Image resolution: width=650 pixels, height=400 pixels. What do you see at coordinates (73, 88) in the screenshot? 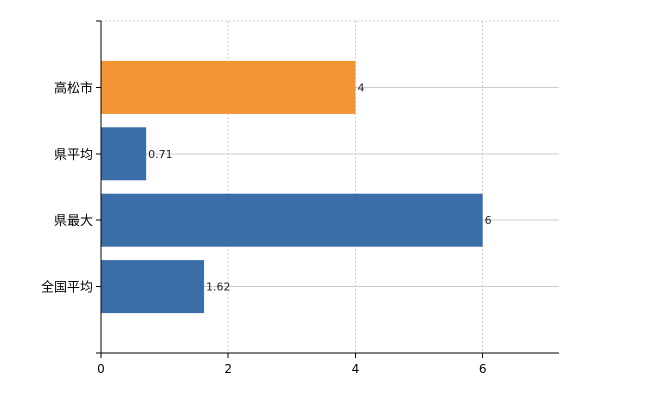
I see `category-label: 高松市` at bounding box center [73, 88].